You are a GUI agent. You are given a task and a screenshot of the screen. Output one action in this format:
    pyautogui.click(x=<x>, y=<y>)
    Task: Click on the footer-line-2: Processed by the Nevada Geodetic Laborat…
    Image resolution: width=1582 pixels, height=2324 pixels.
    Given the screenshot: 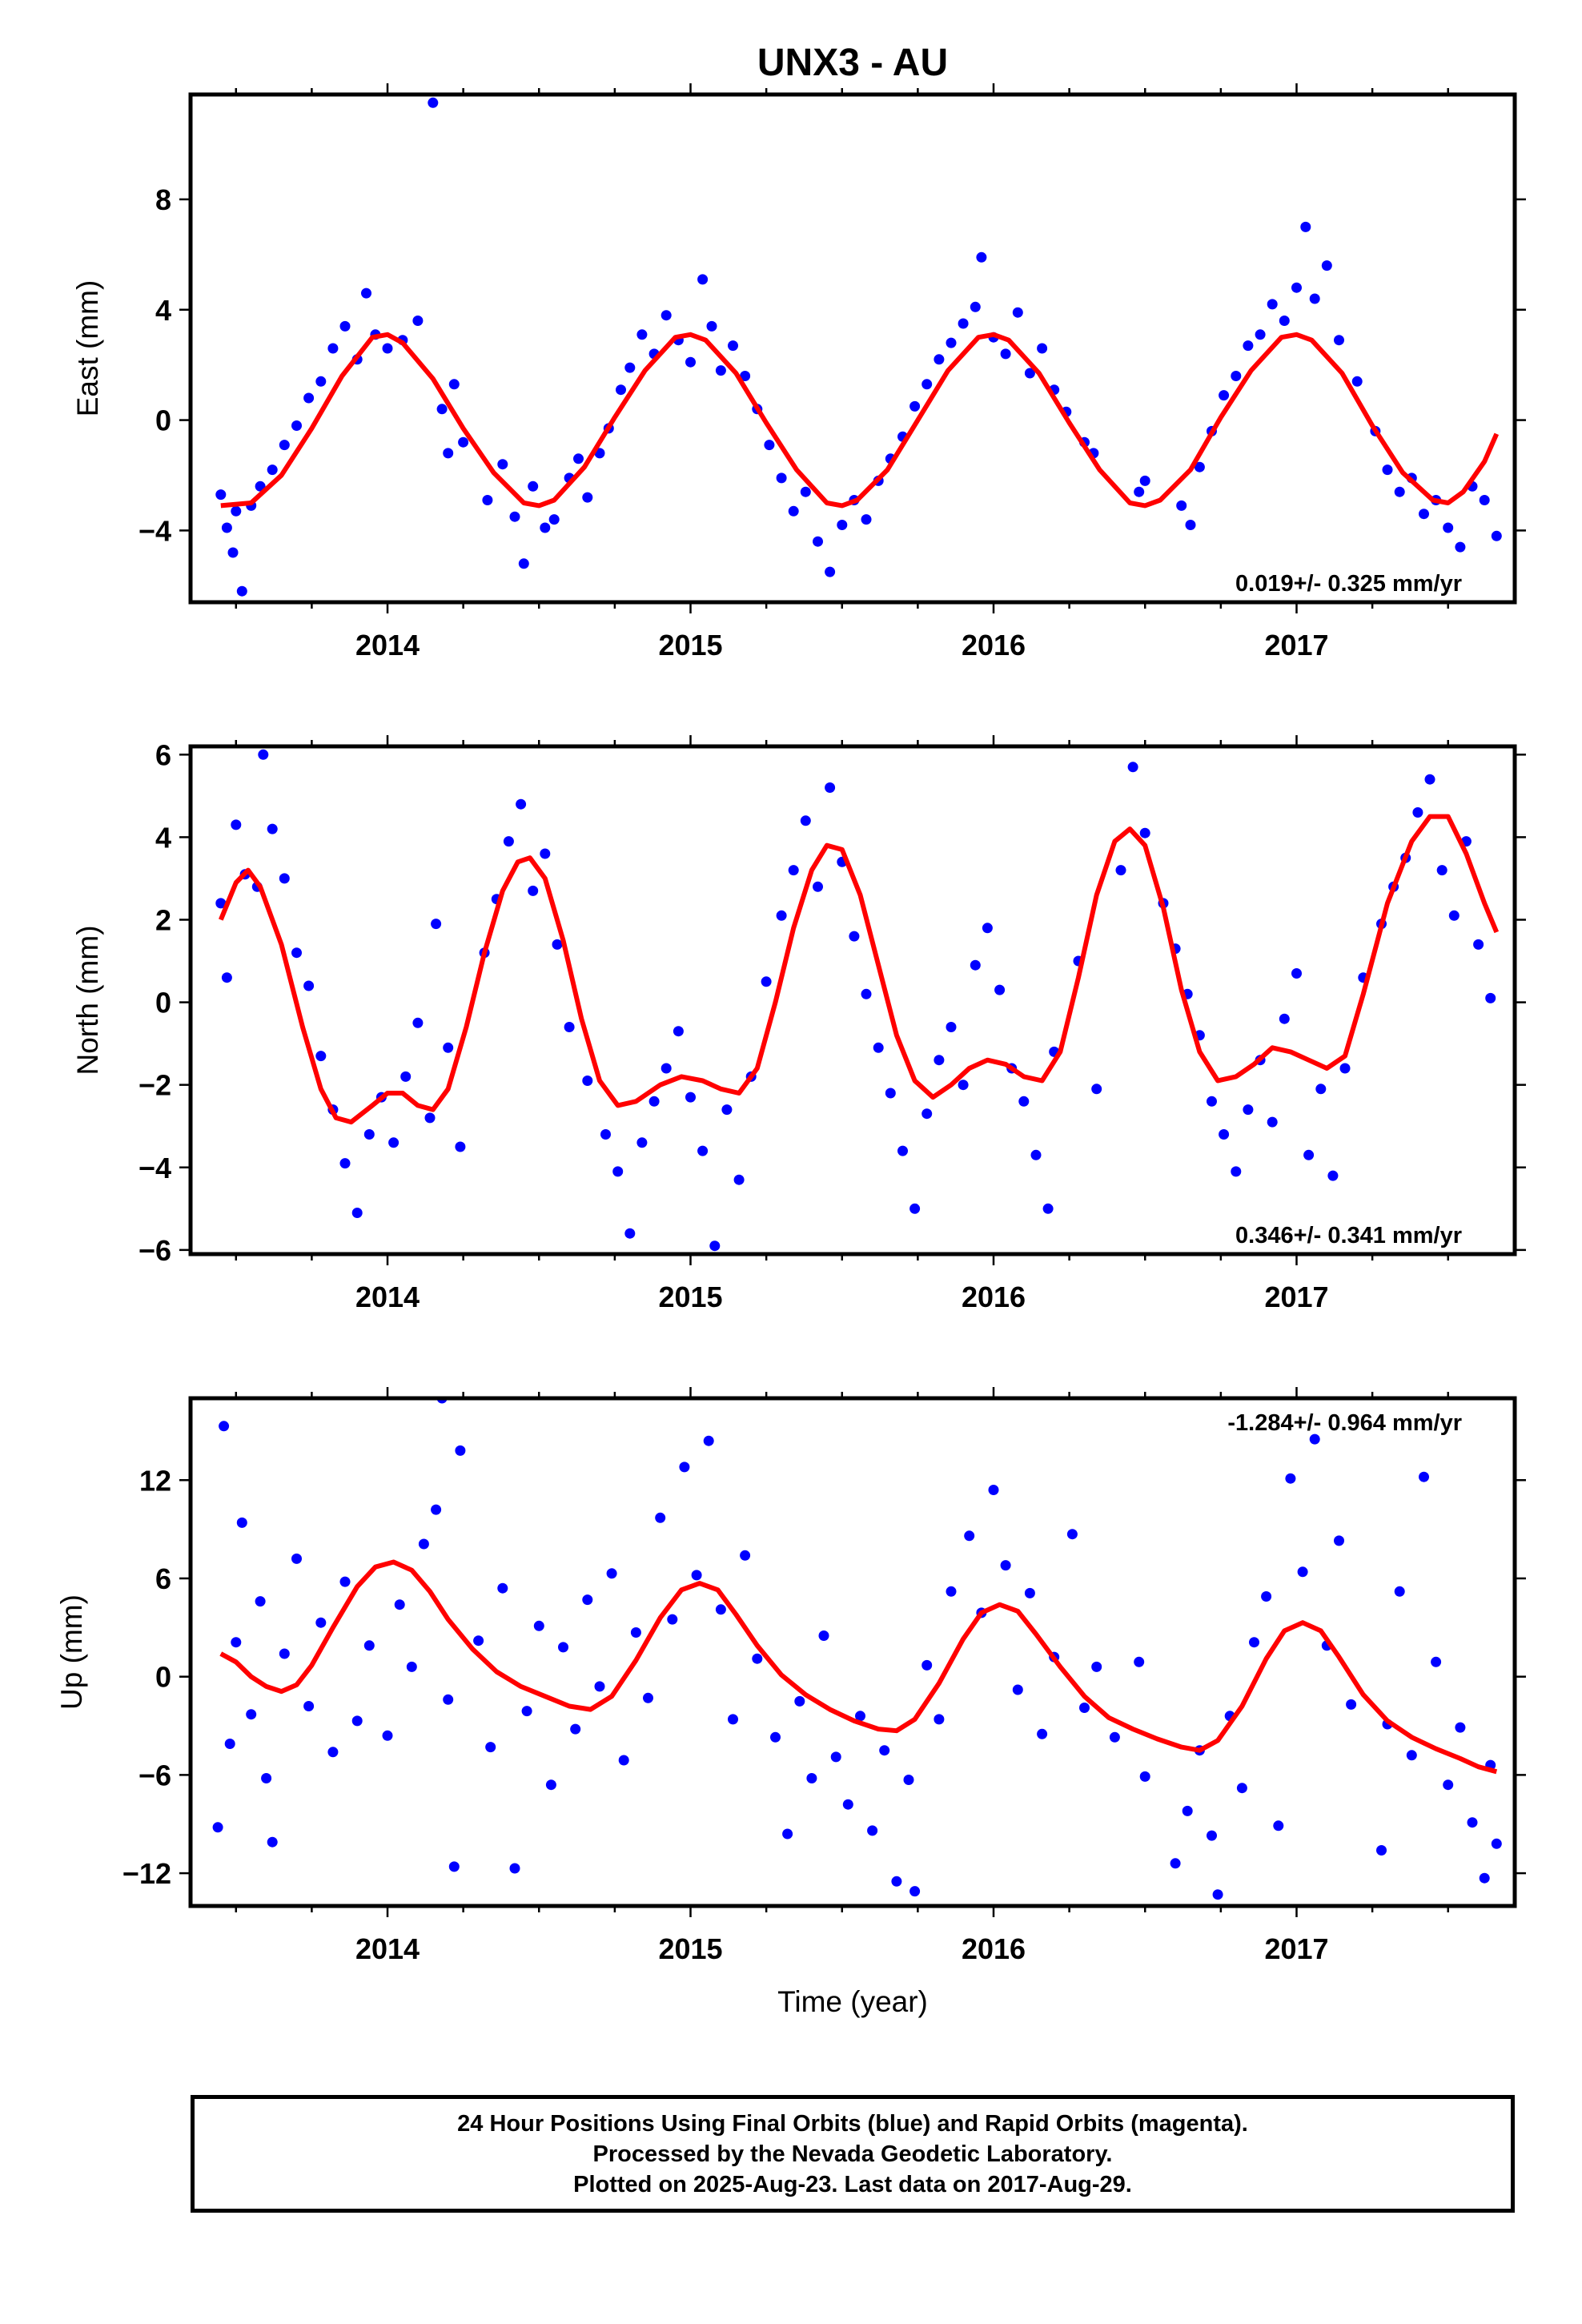 What is the action you would take?
    pyautogui.click(x=852, y=2154)
    